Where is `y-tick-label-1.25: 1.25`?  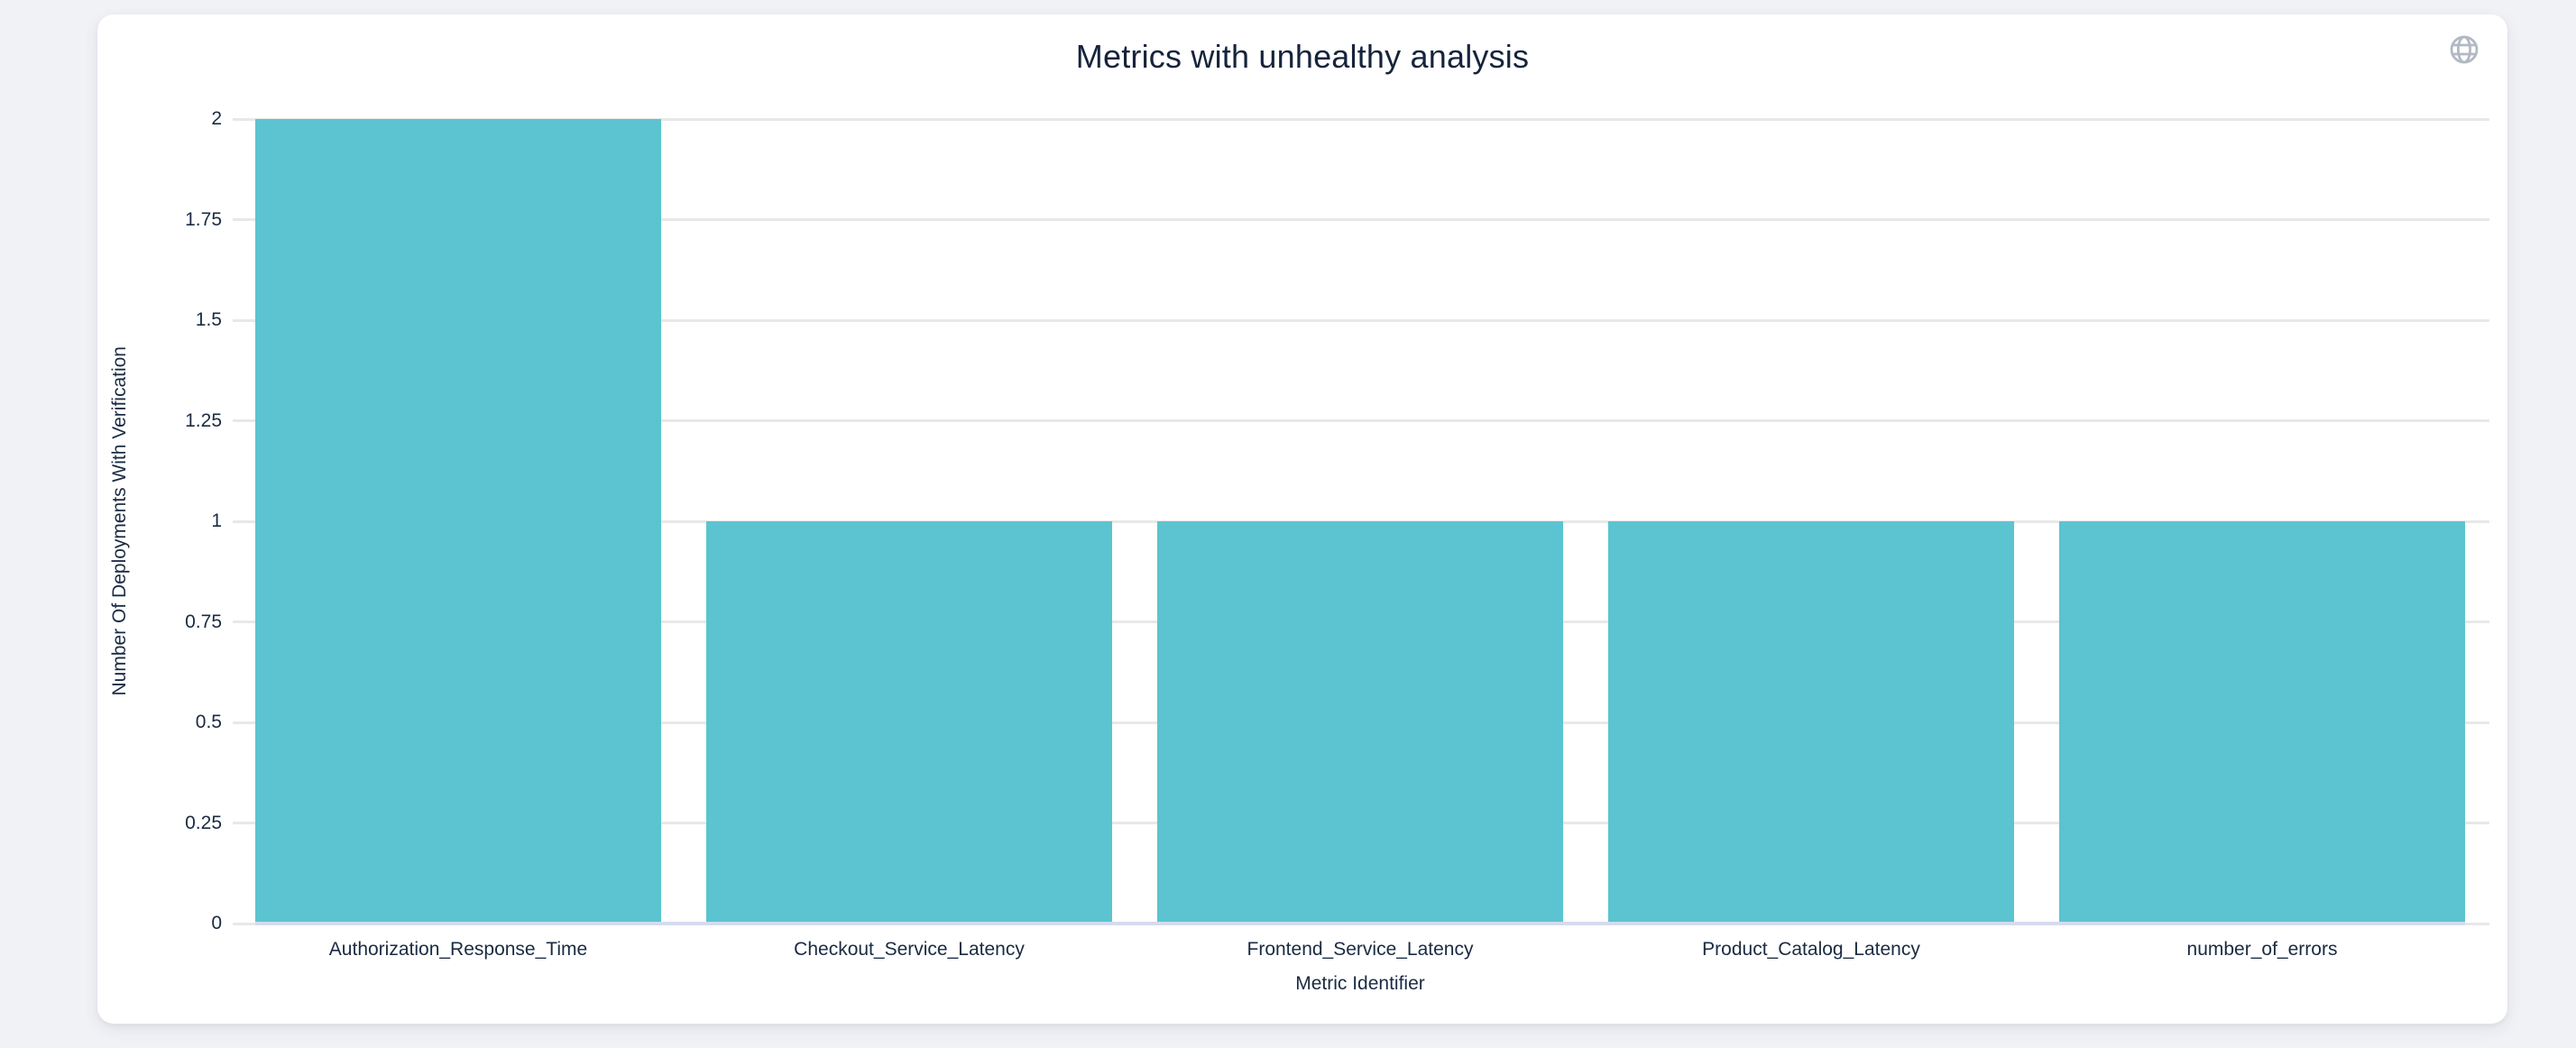
y-tick-label-1.25: 1.25 is located at coordinates (203, 420).